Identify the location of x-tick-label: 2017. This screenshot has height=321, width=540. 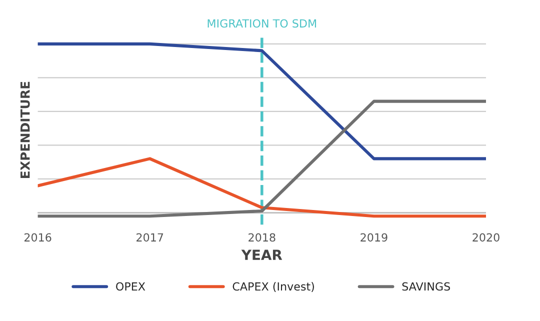
(150, 237).